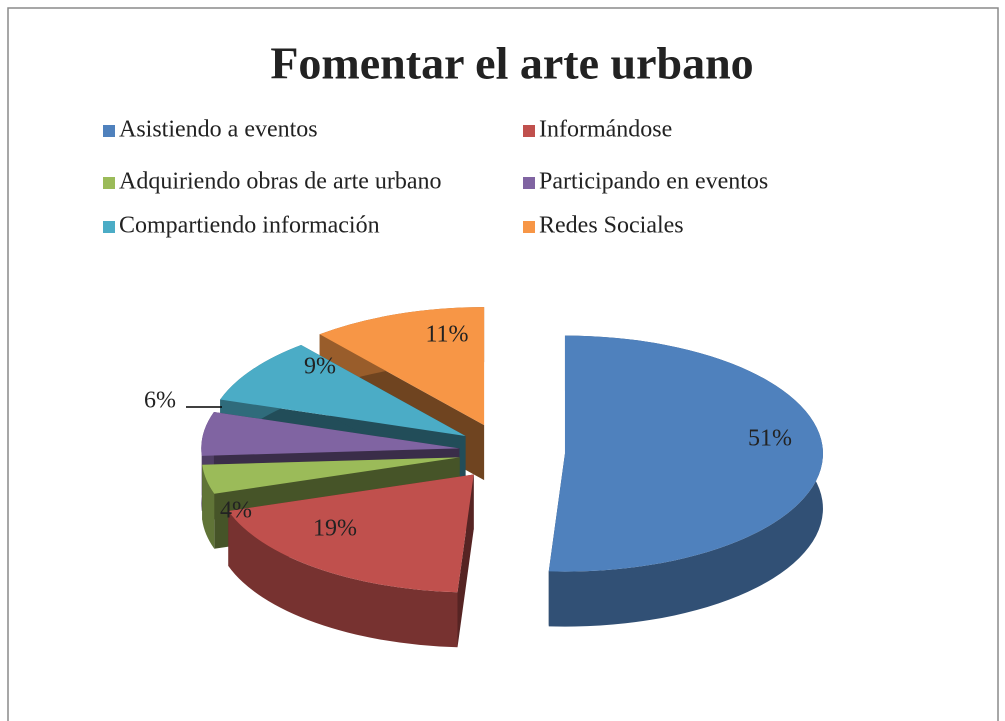 The height and width of the screenshot is (721, 1005). What do you see at coordinates (770, 439) in the screenshot?
I see `data-label: 51%` at bounding box center [770, 439].